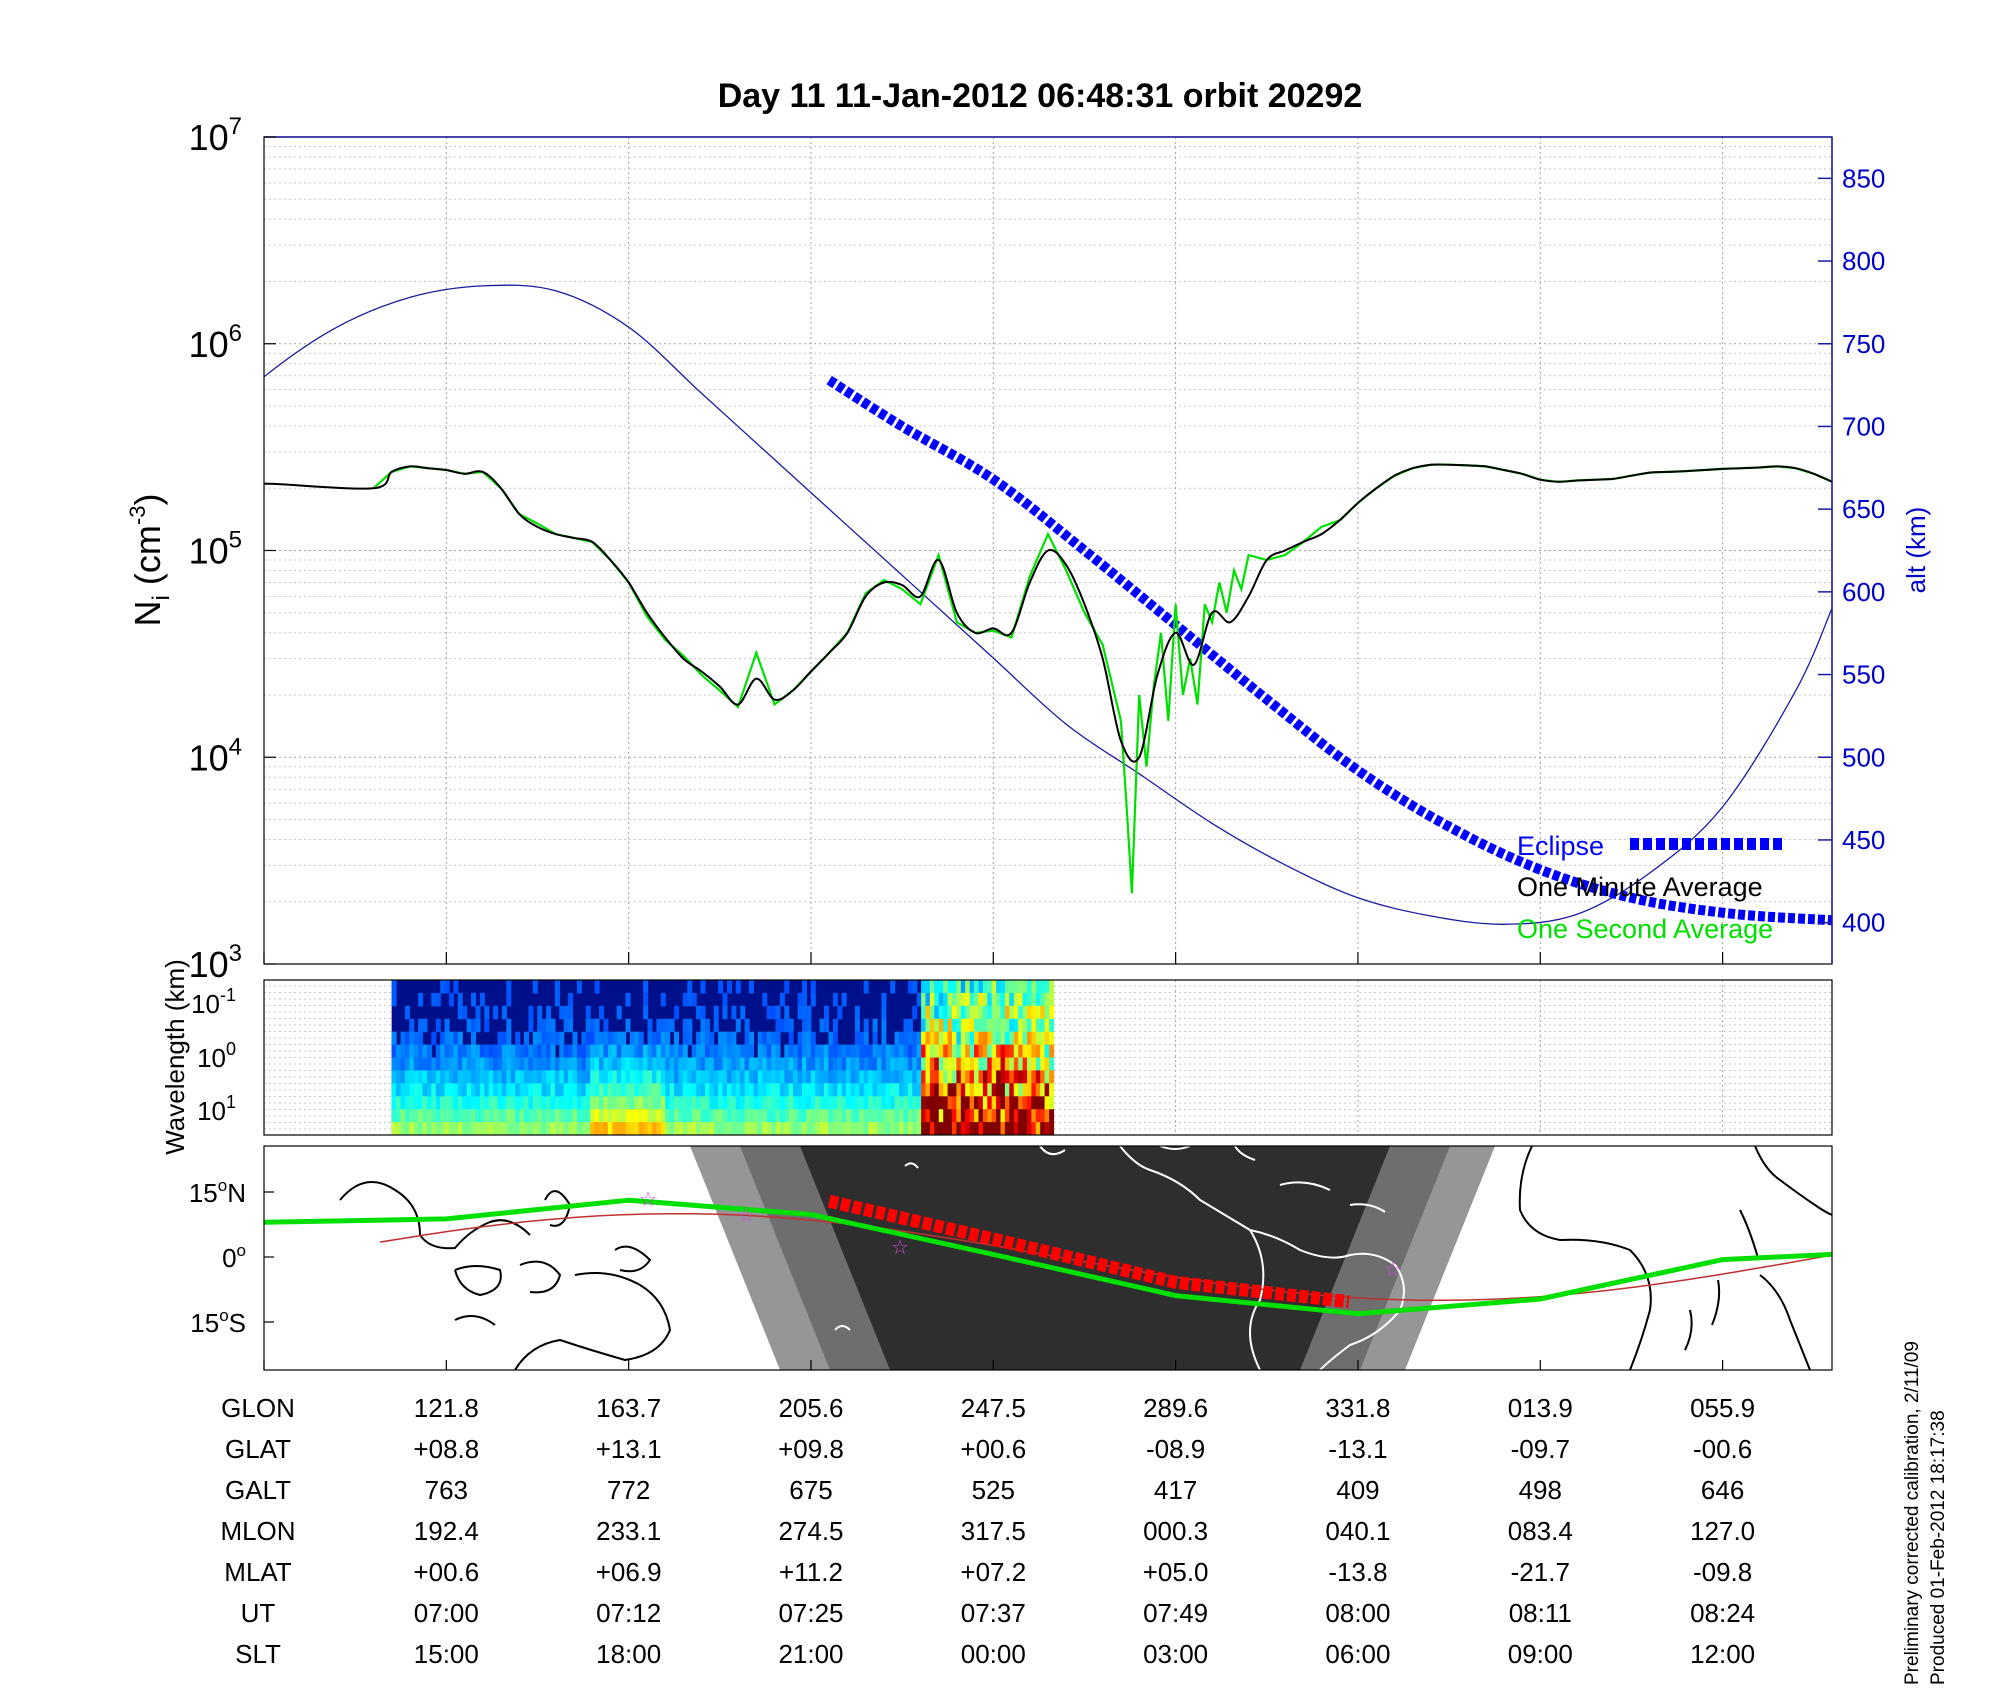 The height and width of the screenshot is (1700, 2000). Describe the element at coordinates (628, 1654) in the screenshot. I see `table-cell: 18:00` at that location.